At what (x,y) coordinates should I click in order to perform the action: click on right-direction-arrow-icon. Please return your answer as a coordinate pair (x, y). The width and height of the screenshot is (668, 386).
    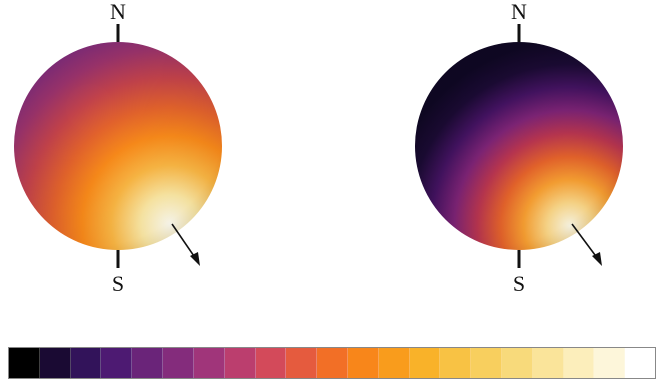
    Looking at the image, I should click on (586, 244).